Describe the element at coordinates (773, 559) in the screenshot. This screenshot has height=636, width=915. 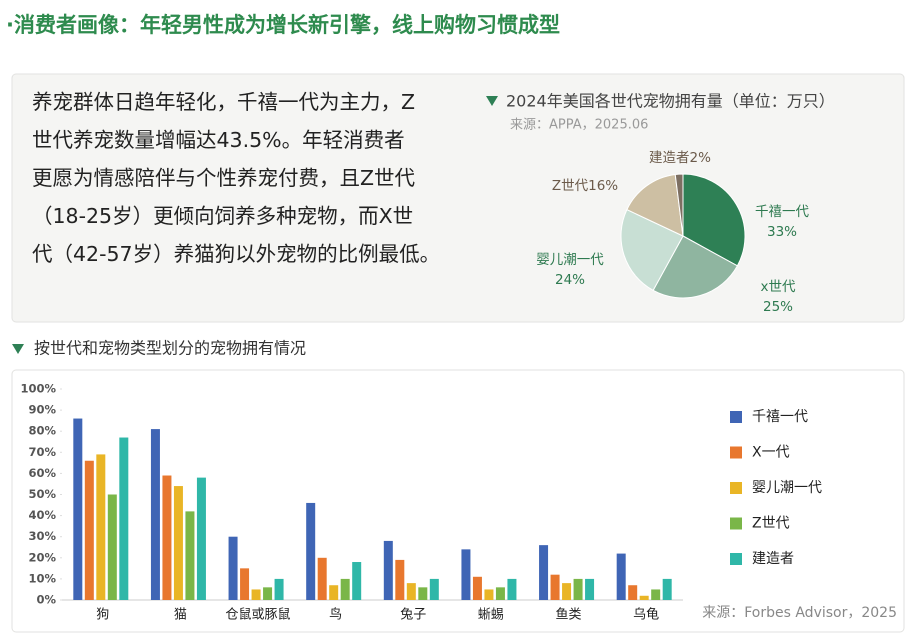
I see `legend-label: 建造者` at that location.